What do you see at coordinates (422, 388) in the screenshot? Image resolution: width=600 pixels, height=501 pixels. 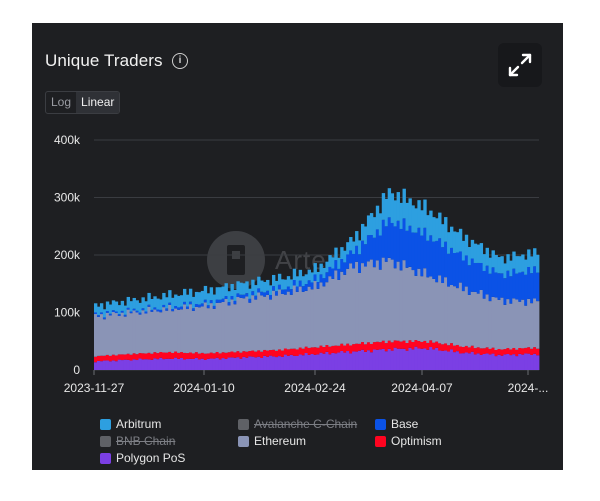 I see `x-tick-label: 2024-04-07` at bounding box center [422, 388].